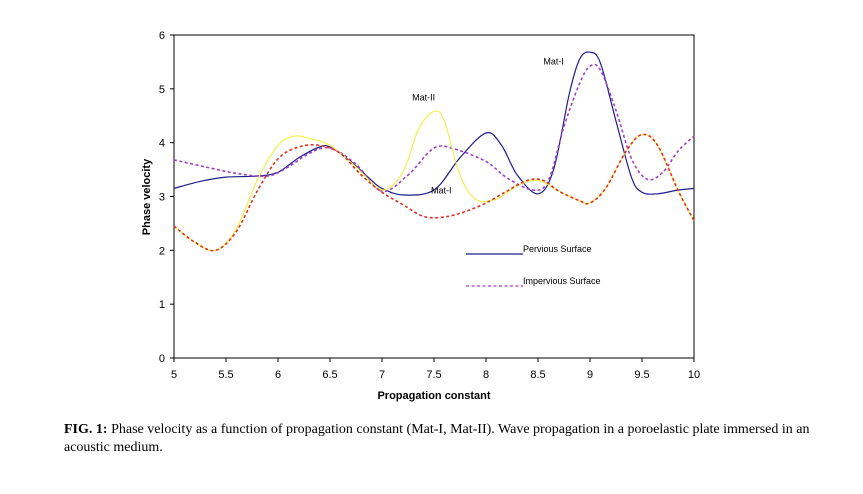 The height and width of the screenshot is (494, 863). Describe the element at coordinates (488, 126) in the screenshot. I see `annotation-layer: Mat-I Mat-II Mat-I` at that location.